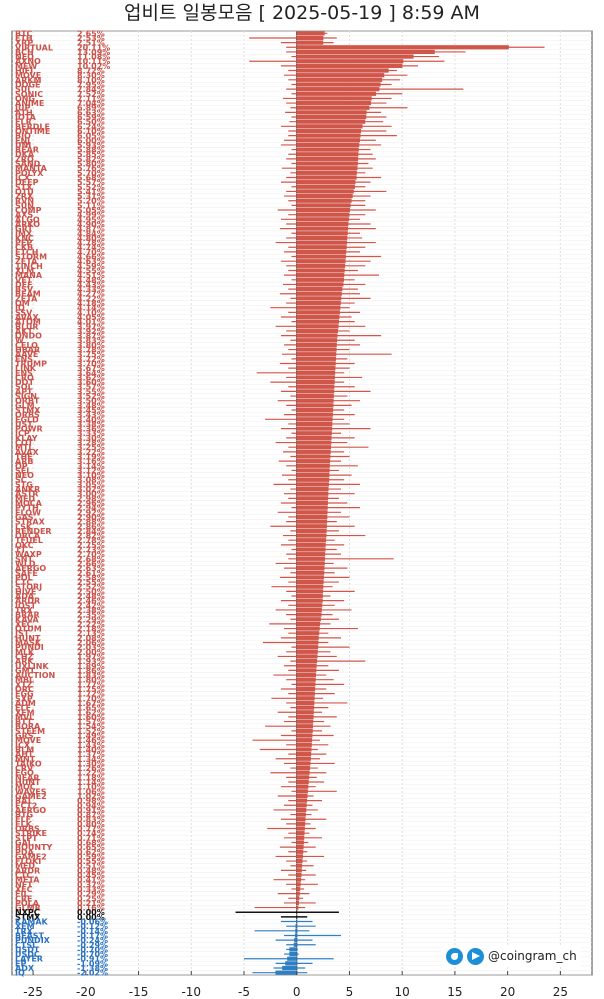  Describe the element at coordinates (91, 433) in the screenshot. I see `row-pct-label: 3.33%` at that location.